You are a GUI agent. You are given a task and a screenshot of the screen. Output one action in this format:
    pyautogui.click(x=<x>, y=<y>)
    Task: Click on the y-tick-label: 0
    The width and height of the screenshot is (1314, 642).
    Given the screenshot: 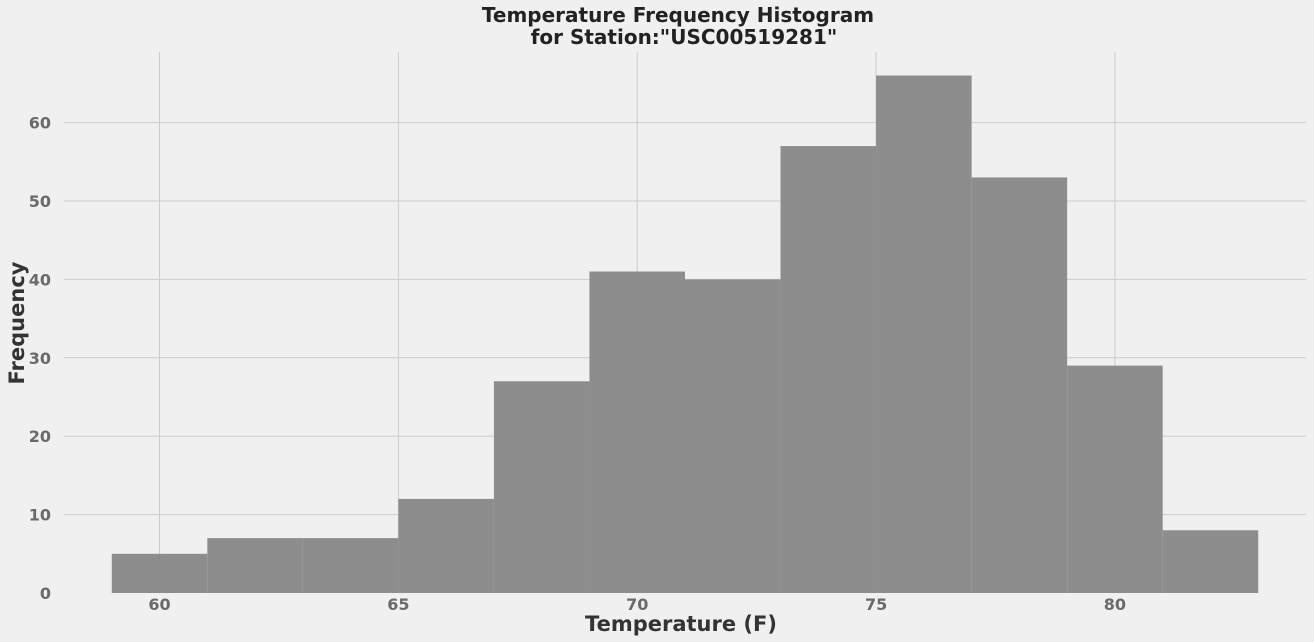 What is the action you would take?
    pyautogui.click(x=45, y=593)
    